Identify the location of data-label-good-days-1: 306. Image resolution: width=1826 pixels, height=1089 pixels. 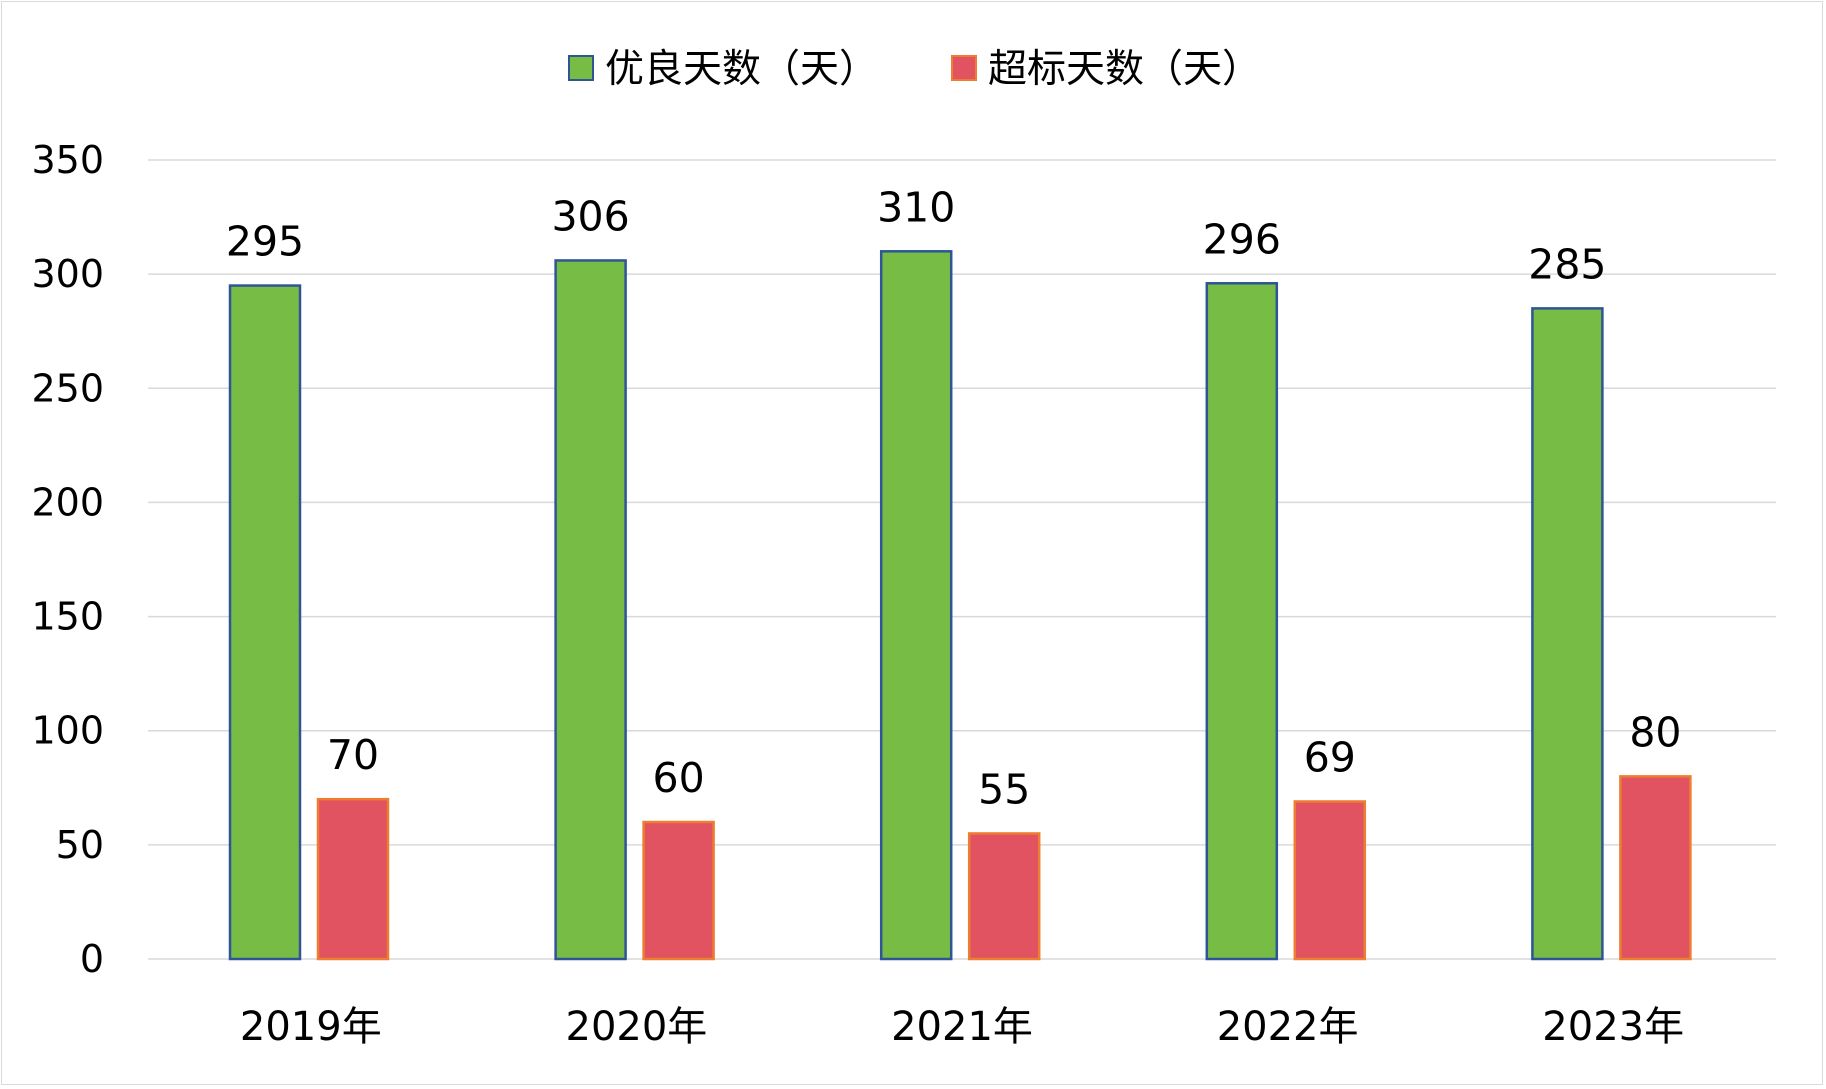
(590, 216).